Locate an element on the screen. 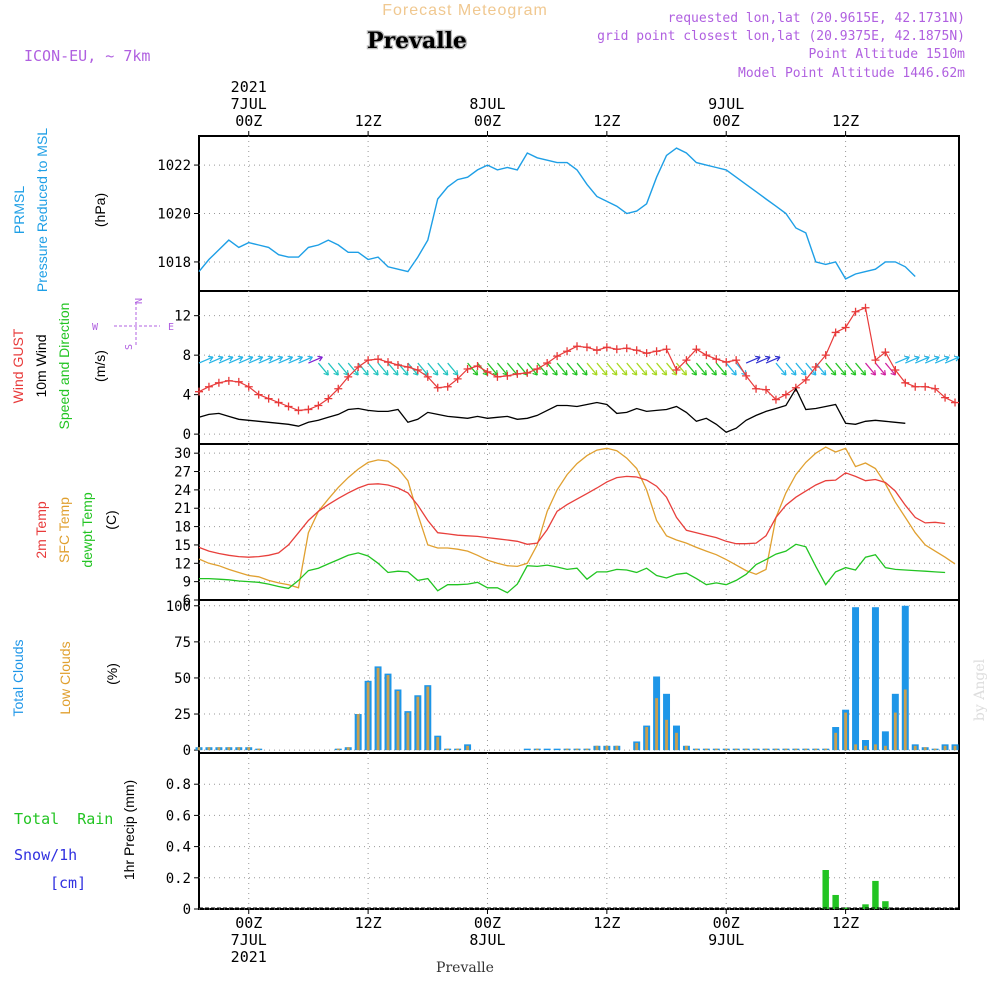 The width and height of the screenshot is (1000, 1000). top-time-label: 00Z is located at coordinates (487, 121).